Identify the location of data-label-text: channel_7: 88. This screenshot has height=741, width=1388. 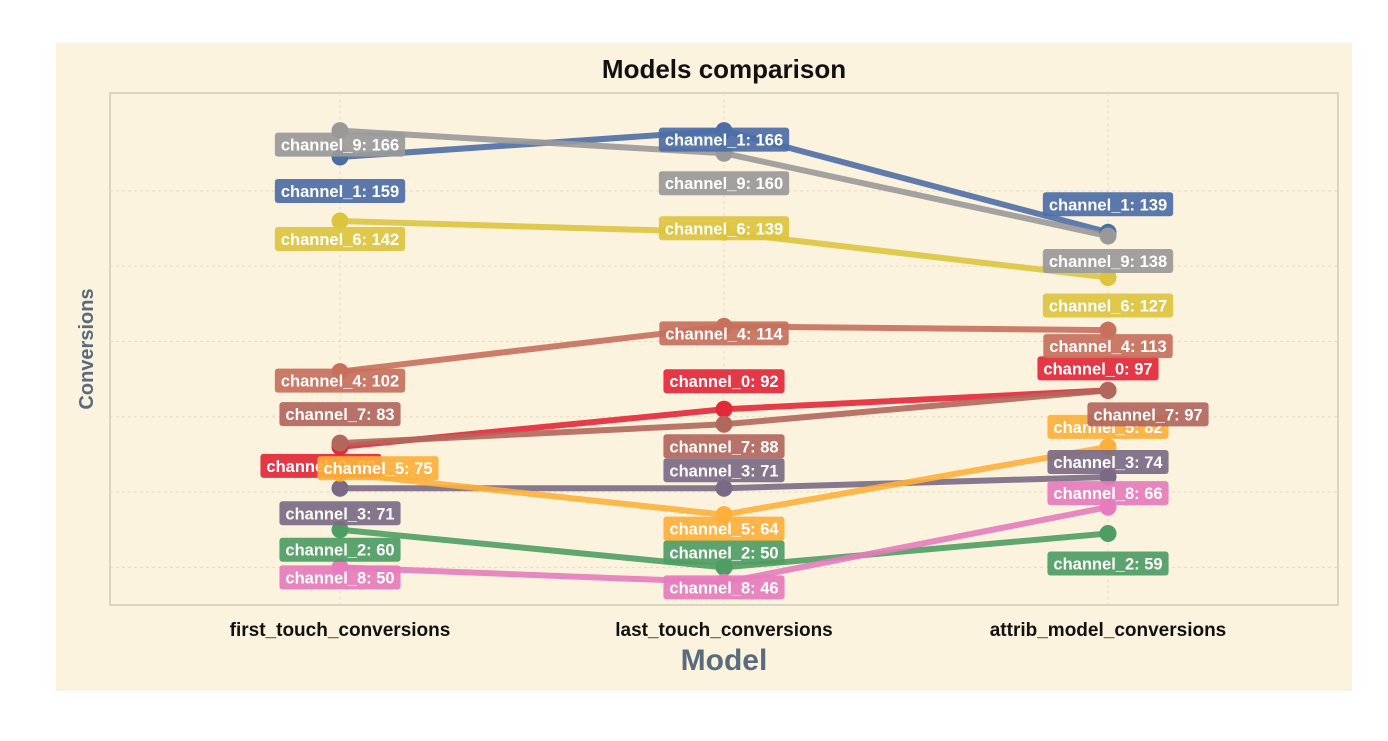
(723, 447).